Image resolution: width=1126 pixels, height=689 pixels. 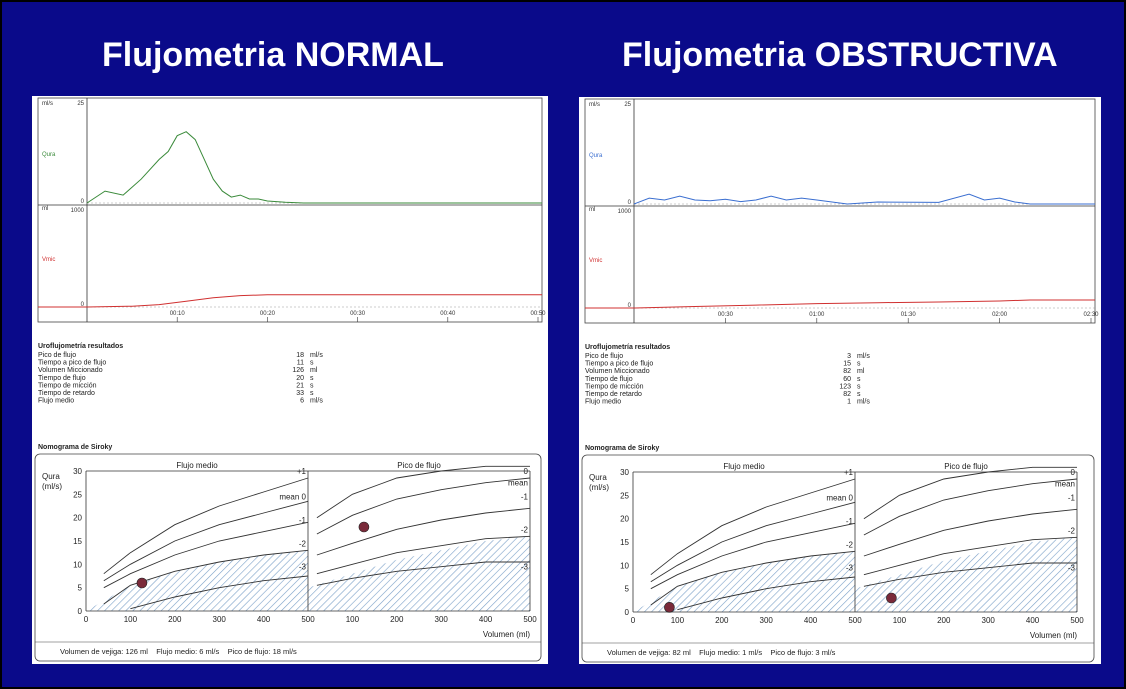 What do you see at coordinates (142, 583) in the screenshot?
I see `nomo-point-flujo-medio` at bounding box center [142, 583].